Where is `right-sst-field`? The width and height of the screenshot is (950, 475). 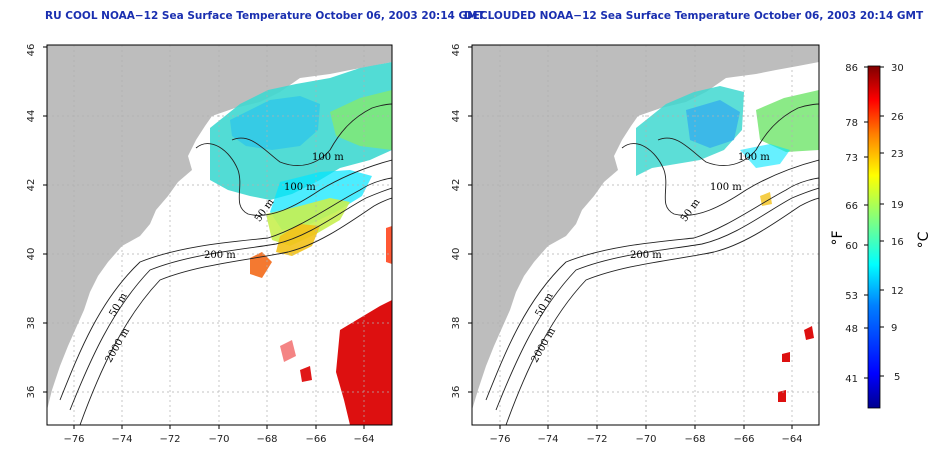 right-sst-field is located at coordinates (727, 244).